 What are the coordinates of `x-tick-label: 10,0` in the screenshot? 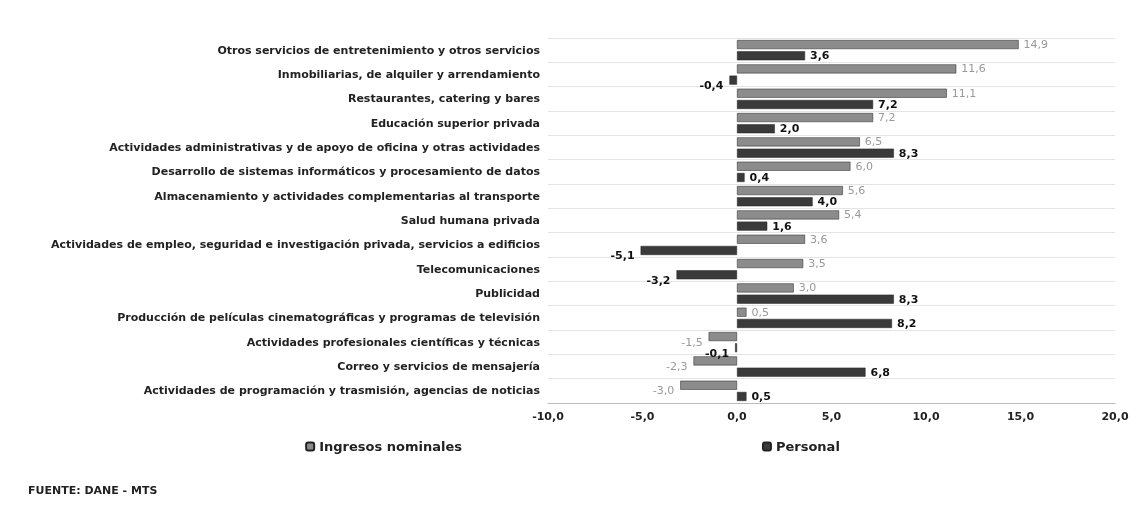 It's located at (926, 416).